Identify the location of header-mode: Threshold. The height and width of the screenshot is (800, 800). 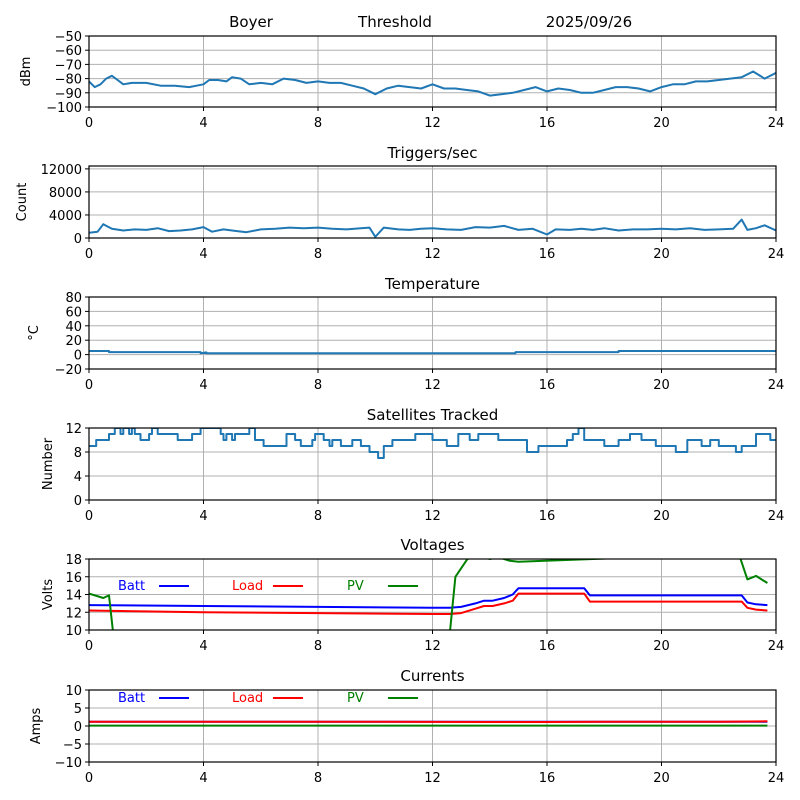
(394, 22).